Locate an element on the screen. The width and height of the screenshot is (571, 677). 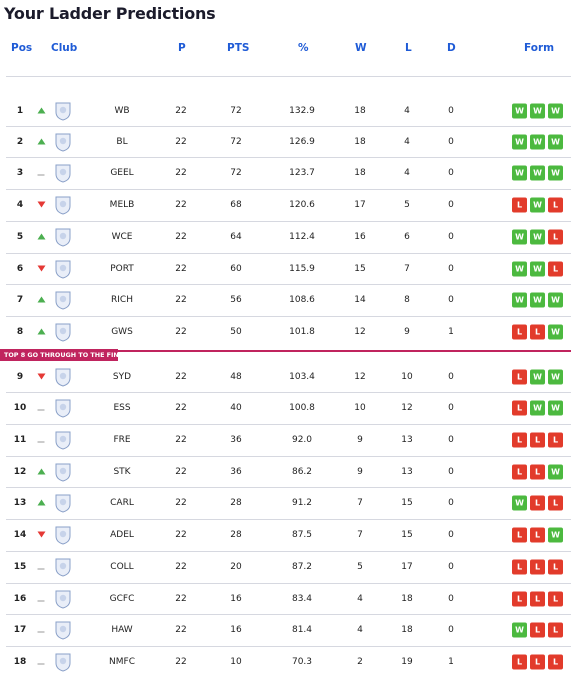
losses-cell: 18 is located at coordinates (407, 629).